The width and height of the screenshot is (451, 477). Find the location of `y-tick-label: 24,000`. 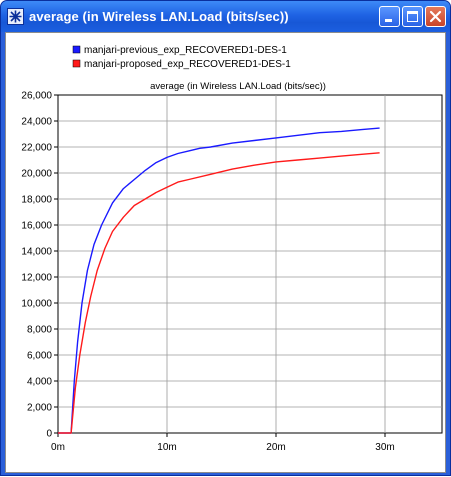

y-tick-label: 24,000 is located at coordinates (36, 122).